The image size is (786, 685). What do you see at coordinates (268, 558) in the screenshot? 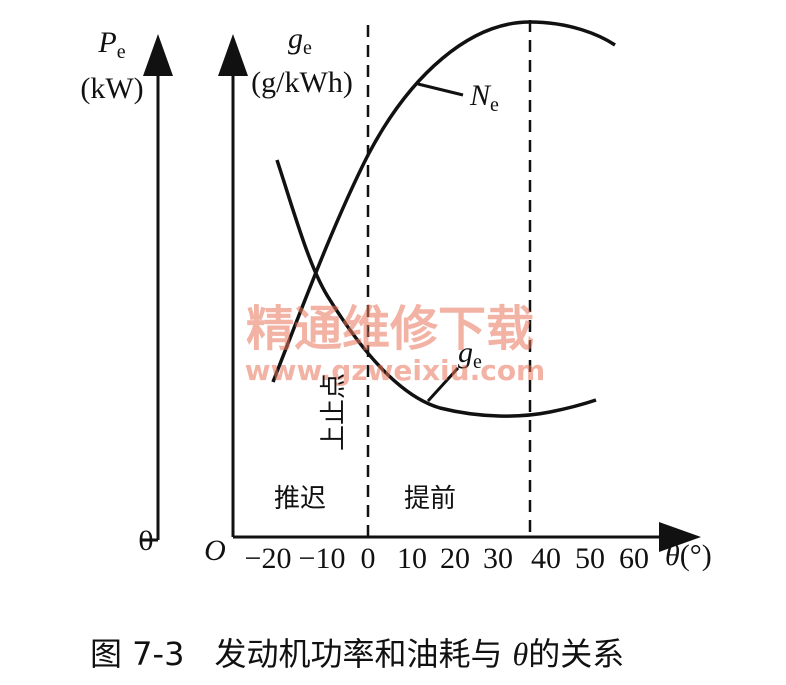
I see `x-tick-label: −20` at bounding box center [268, 558].